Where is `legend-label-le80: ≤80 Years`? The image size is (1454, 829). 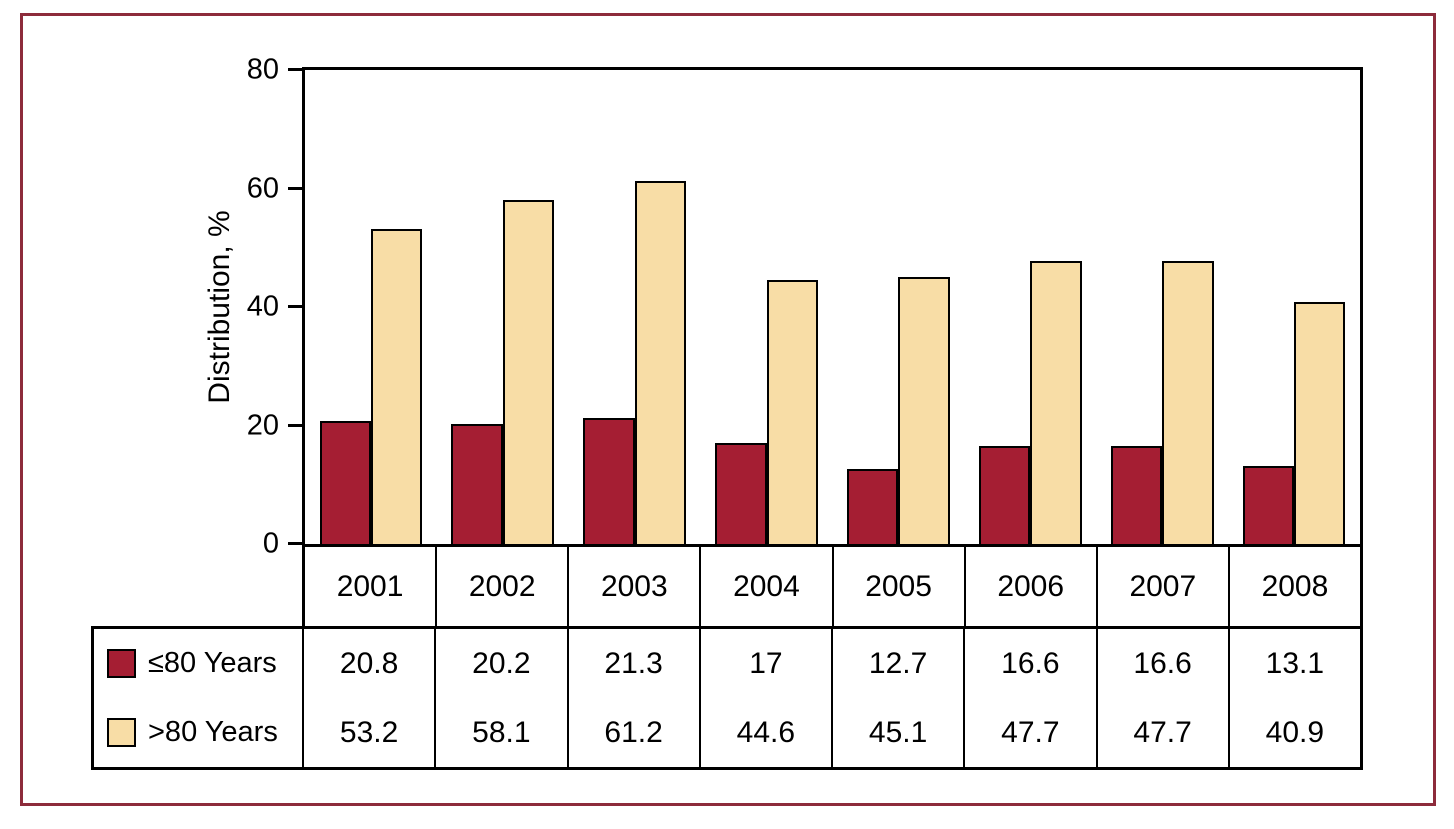 legend-label-le80: ≤80 Years is located at coordinates (212, 663).